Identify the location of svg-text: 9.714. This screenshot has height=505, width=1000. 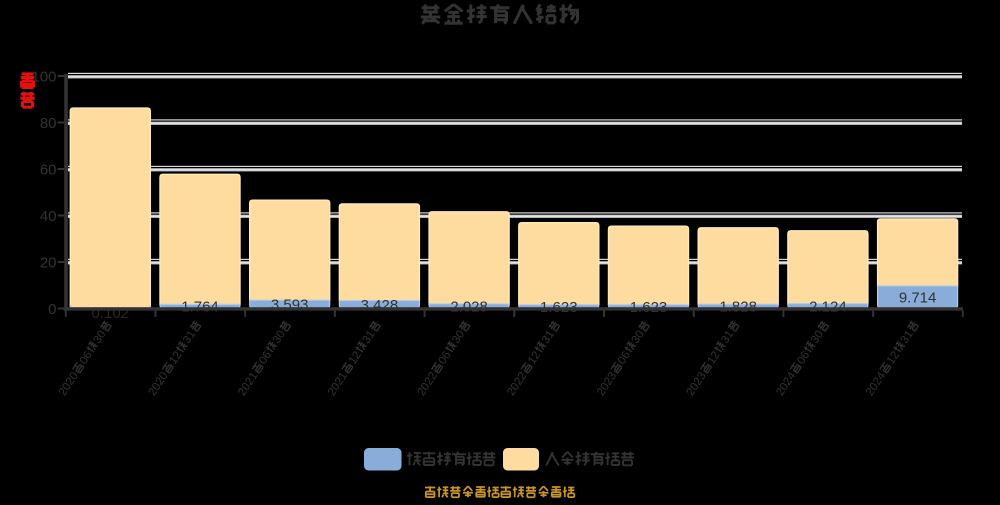
(918, 298).